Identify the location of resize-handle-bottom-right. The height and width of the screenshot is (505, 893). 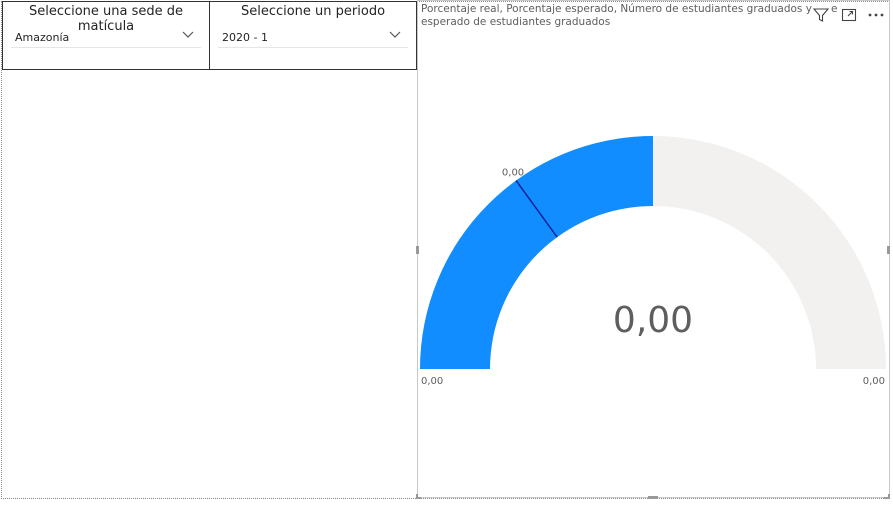
(887, 496).